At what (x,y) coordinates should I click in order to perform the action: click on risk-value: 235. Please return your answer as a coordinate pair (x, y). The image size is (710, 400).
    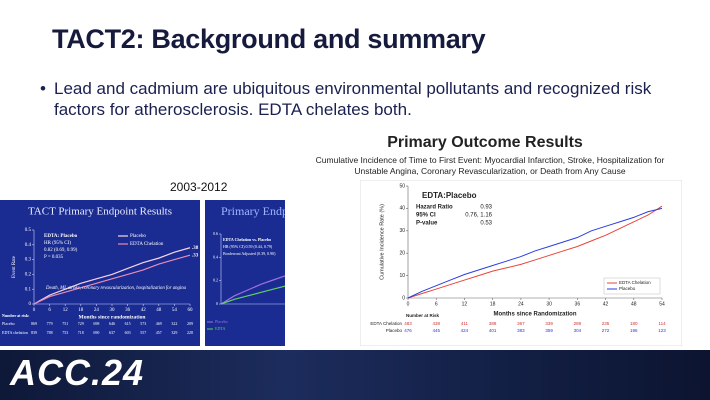
    Looking at the image, I should click on (606, 323).